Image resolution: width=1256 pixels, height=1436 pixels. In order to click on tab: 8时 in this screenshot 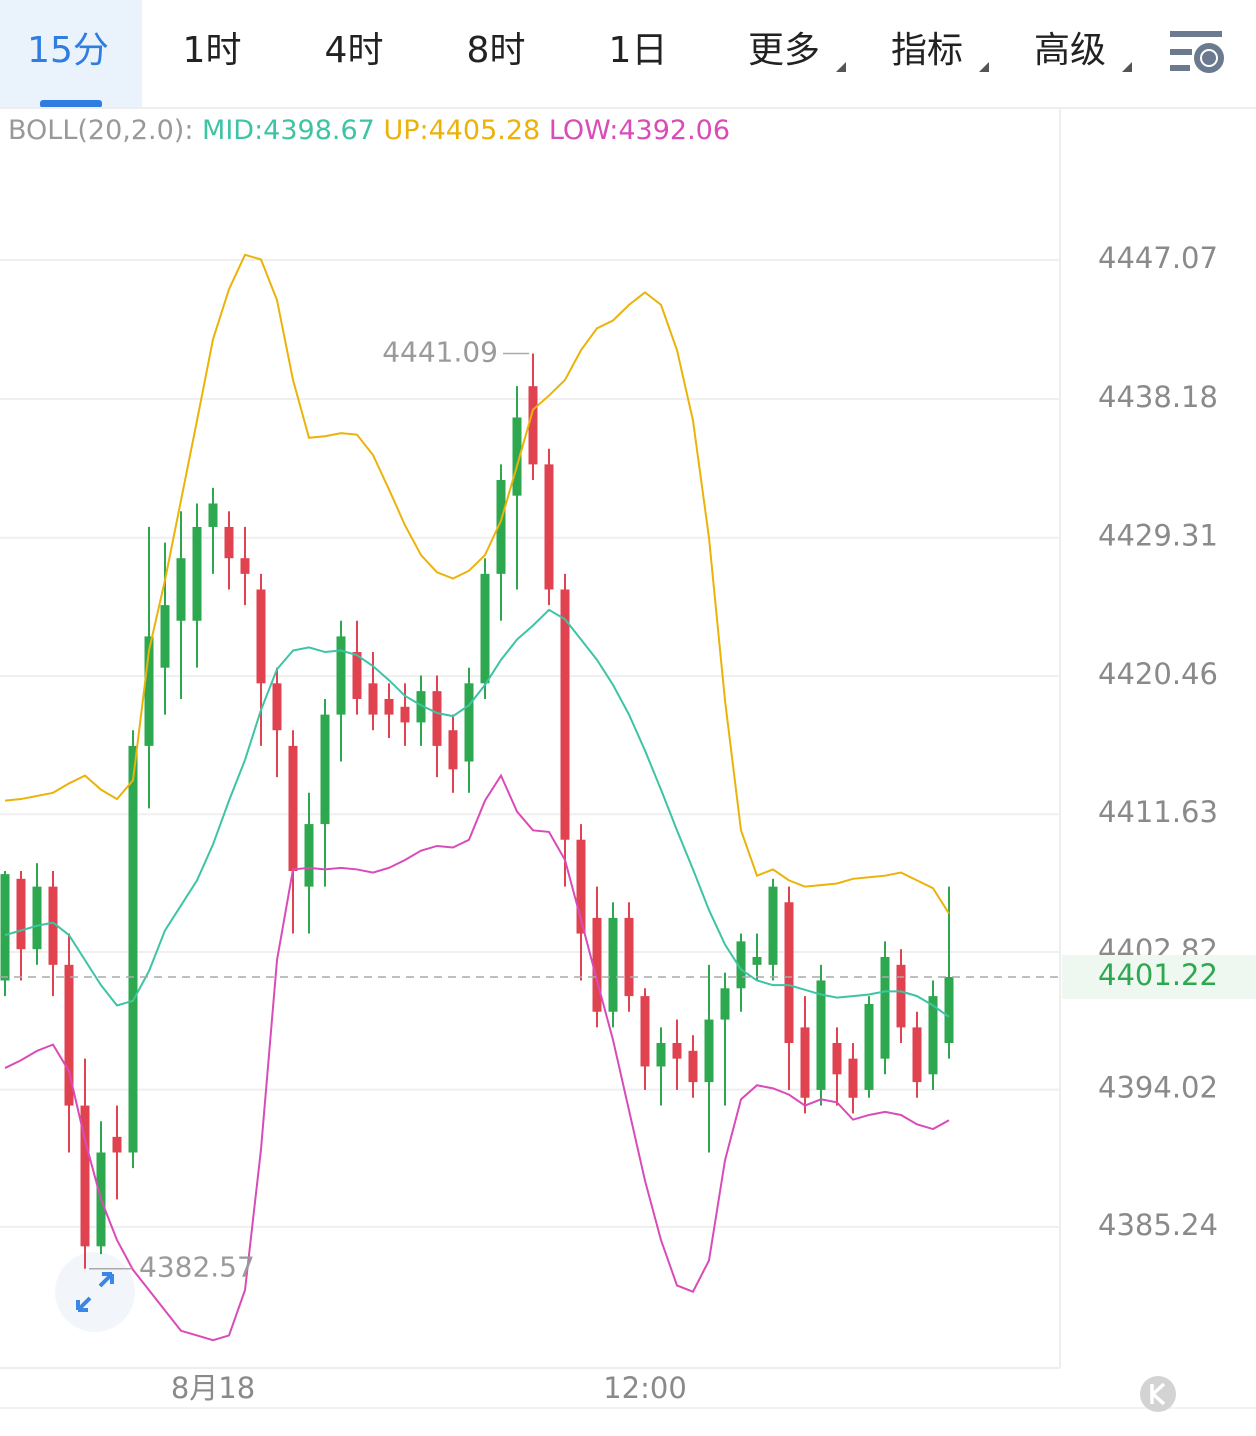, I will do `click(496, 50)`.